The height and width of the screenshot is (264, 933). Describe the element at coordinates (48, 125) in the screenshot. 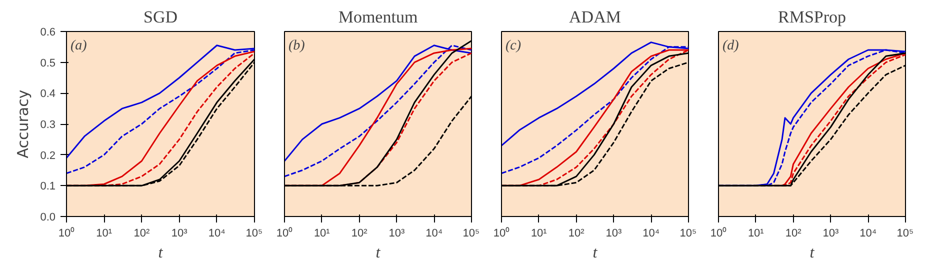

I see `y-tick-label: 0.3` at that location.